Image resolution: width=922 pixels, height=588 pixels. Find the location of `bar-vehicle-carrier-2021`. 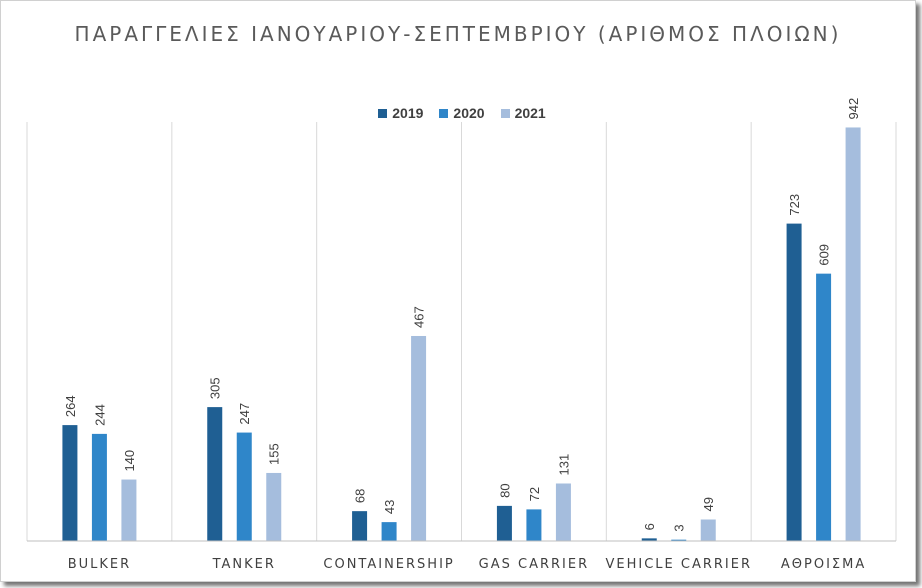

bar-vehicle-carrier-2021 is located at coordinates (708, 530).